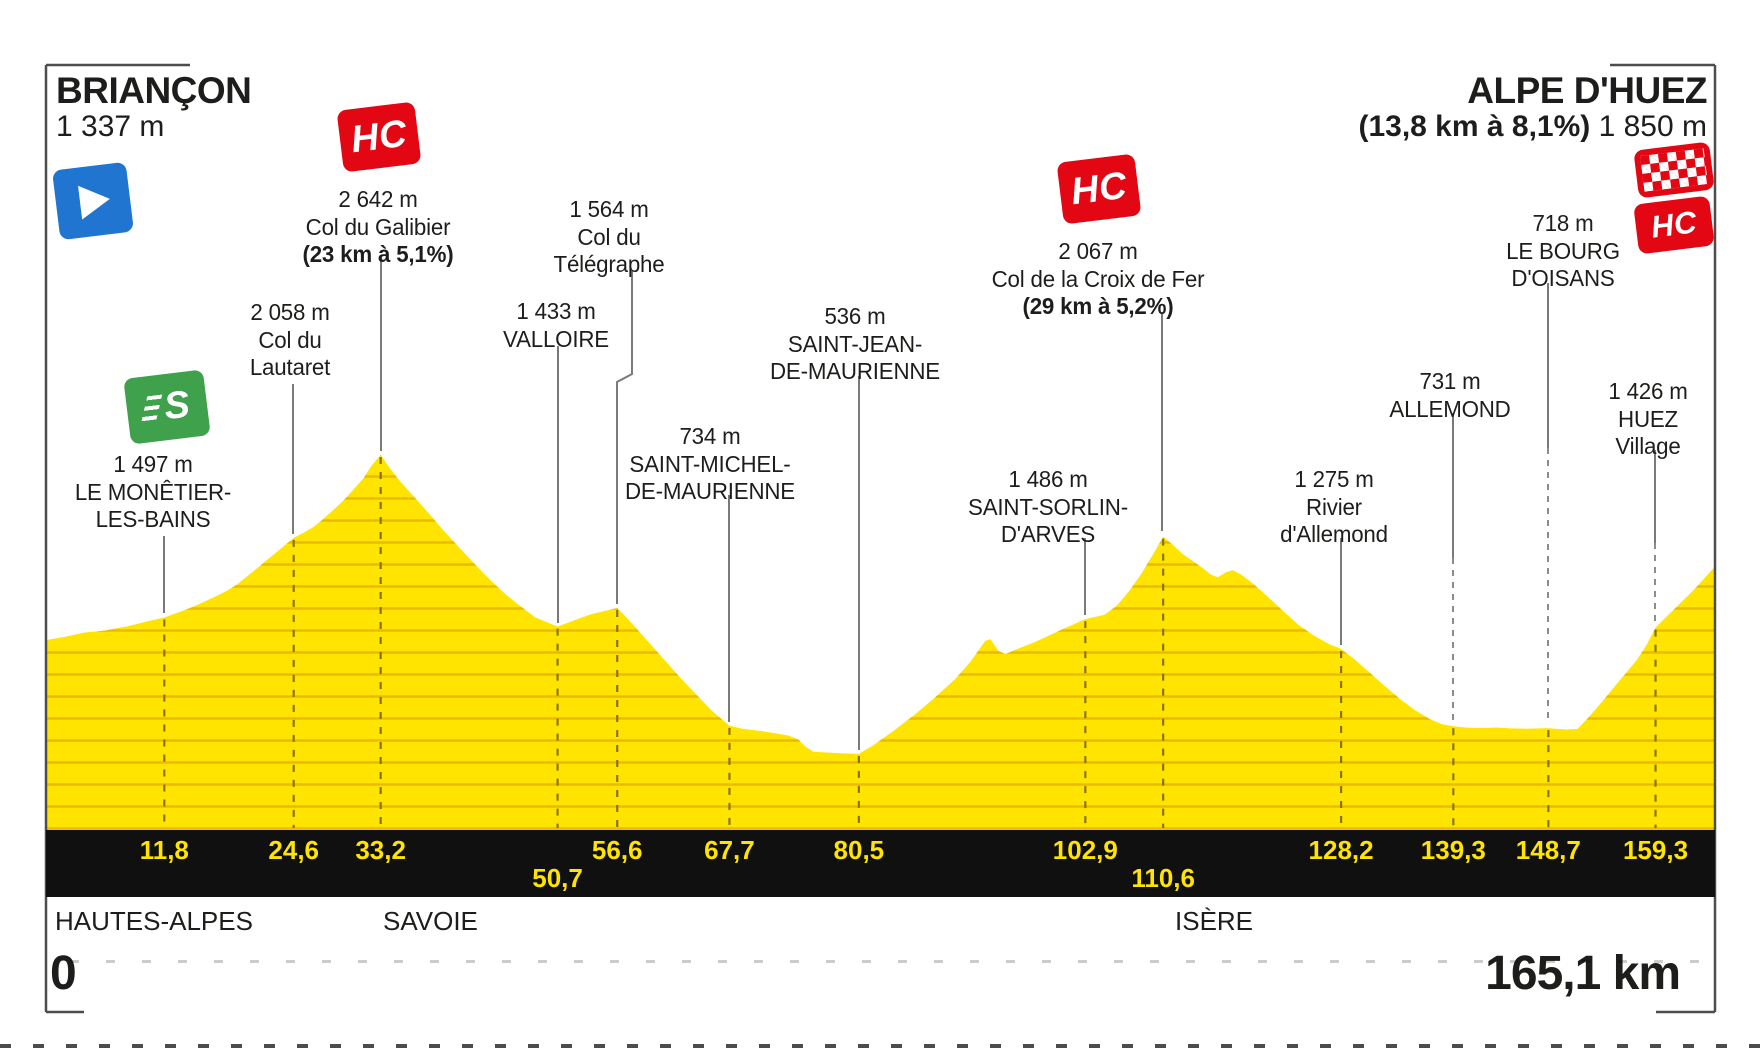 The width and height of the screenshot is (1760, 1058). I want to click on marker-label-line: SAINT-SORLIN-, so click(1048, 506).